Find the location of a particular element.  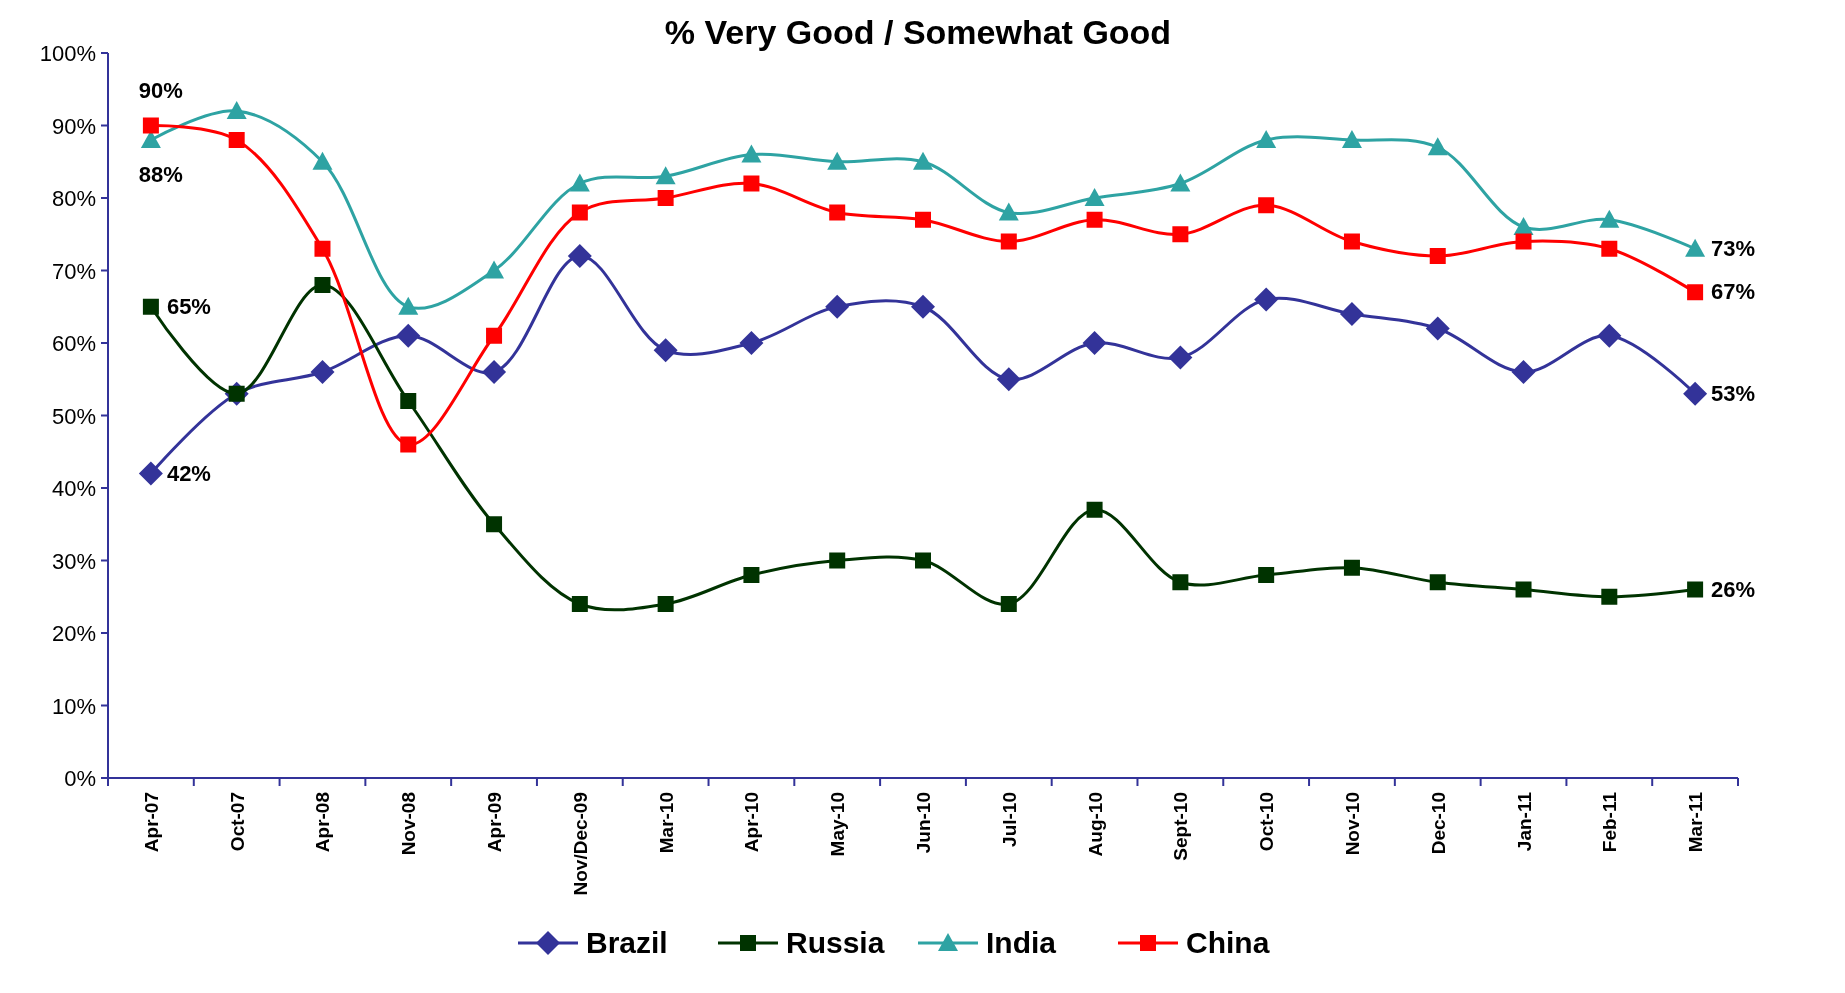

x-tick-label: Mar-11 is located at coordinates (1696, 822).